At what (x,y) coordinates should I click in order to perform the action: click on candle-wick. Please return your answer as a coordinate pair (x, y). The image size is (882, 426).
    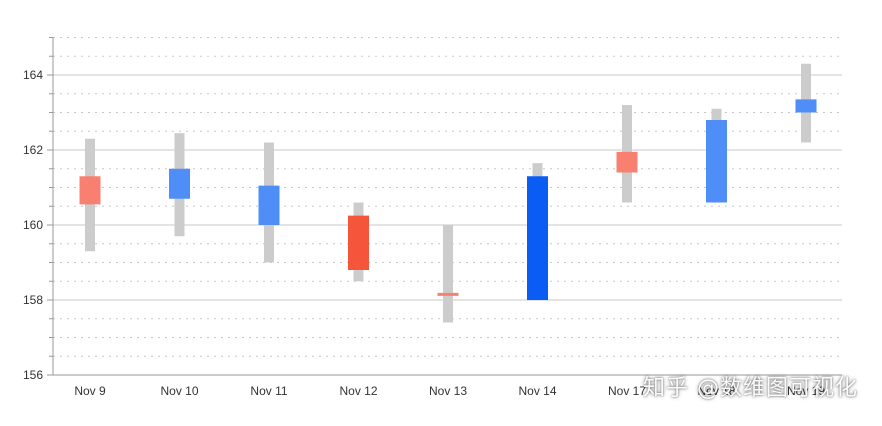
    Looking at the image, I should click on (448, 274).